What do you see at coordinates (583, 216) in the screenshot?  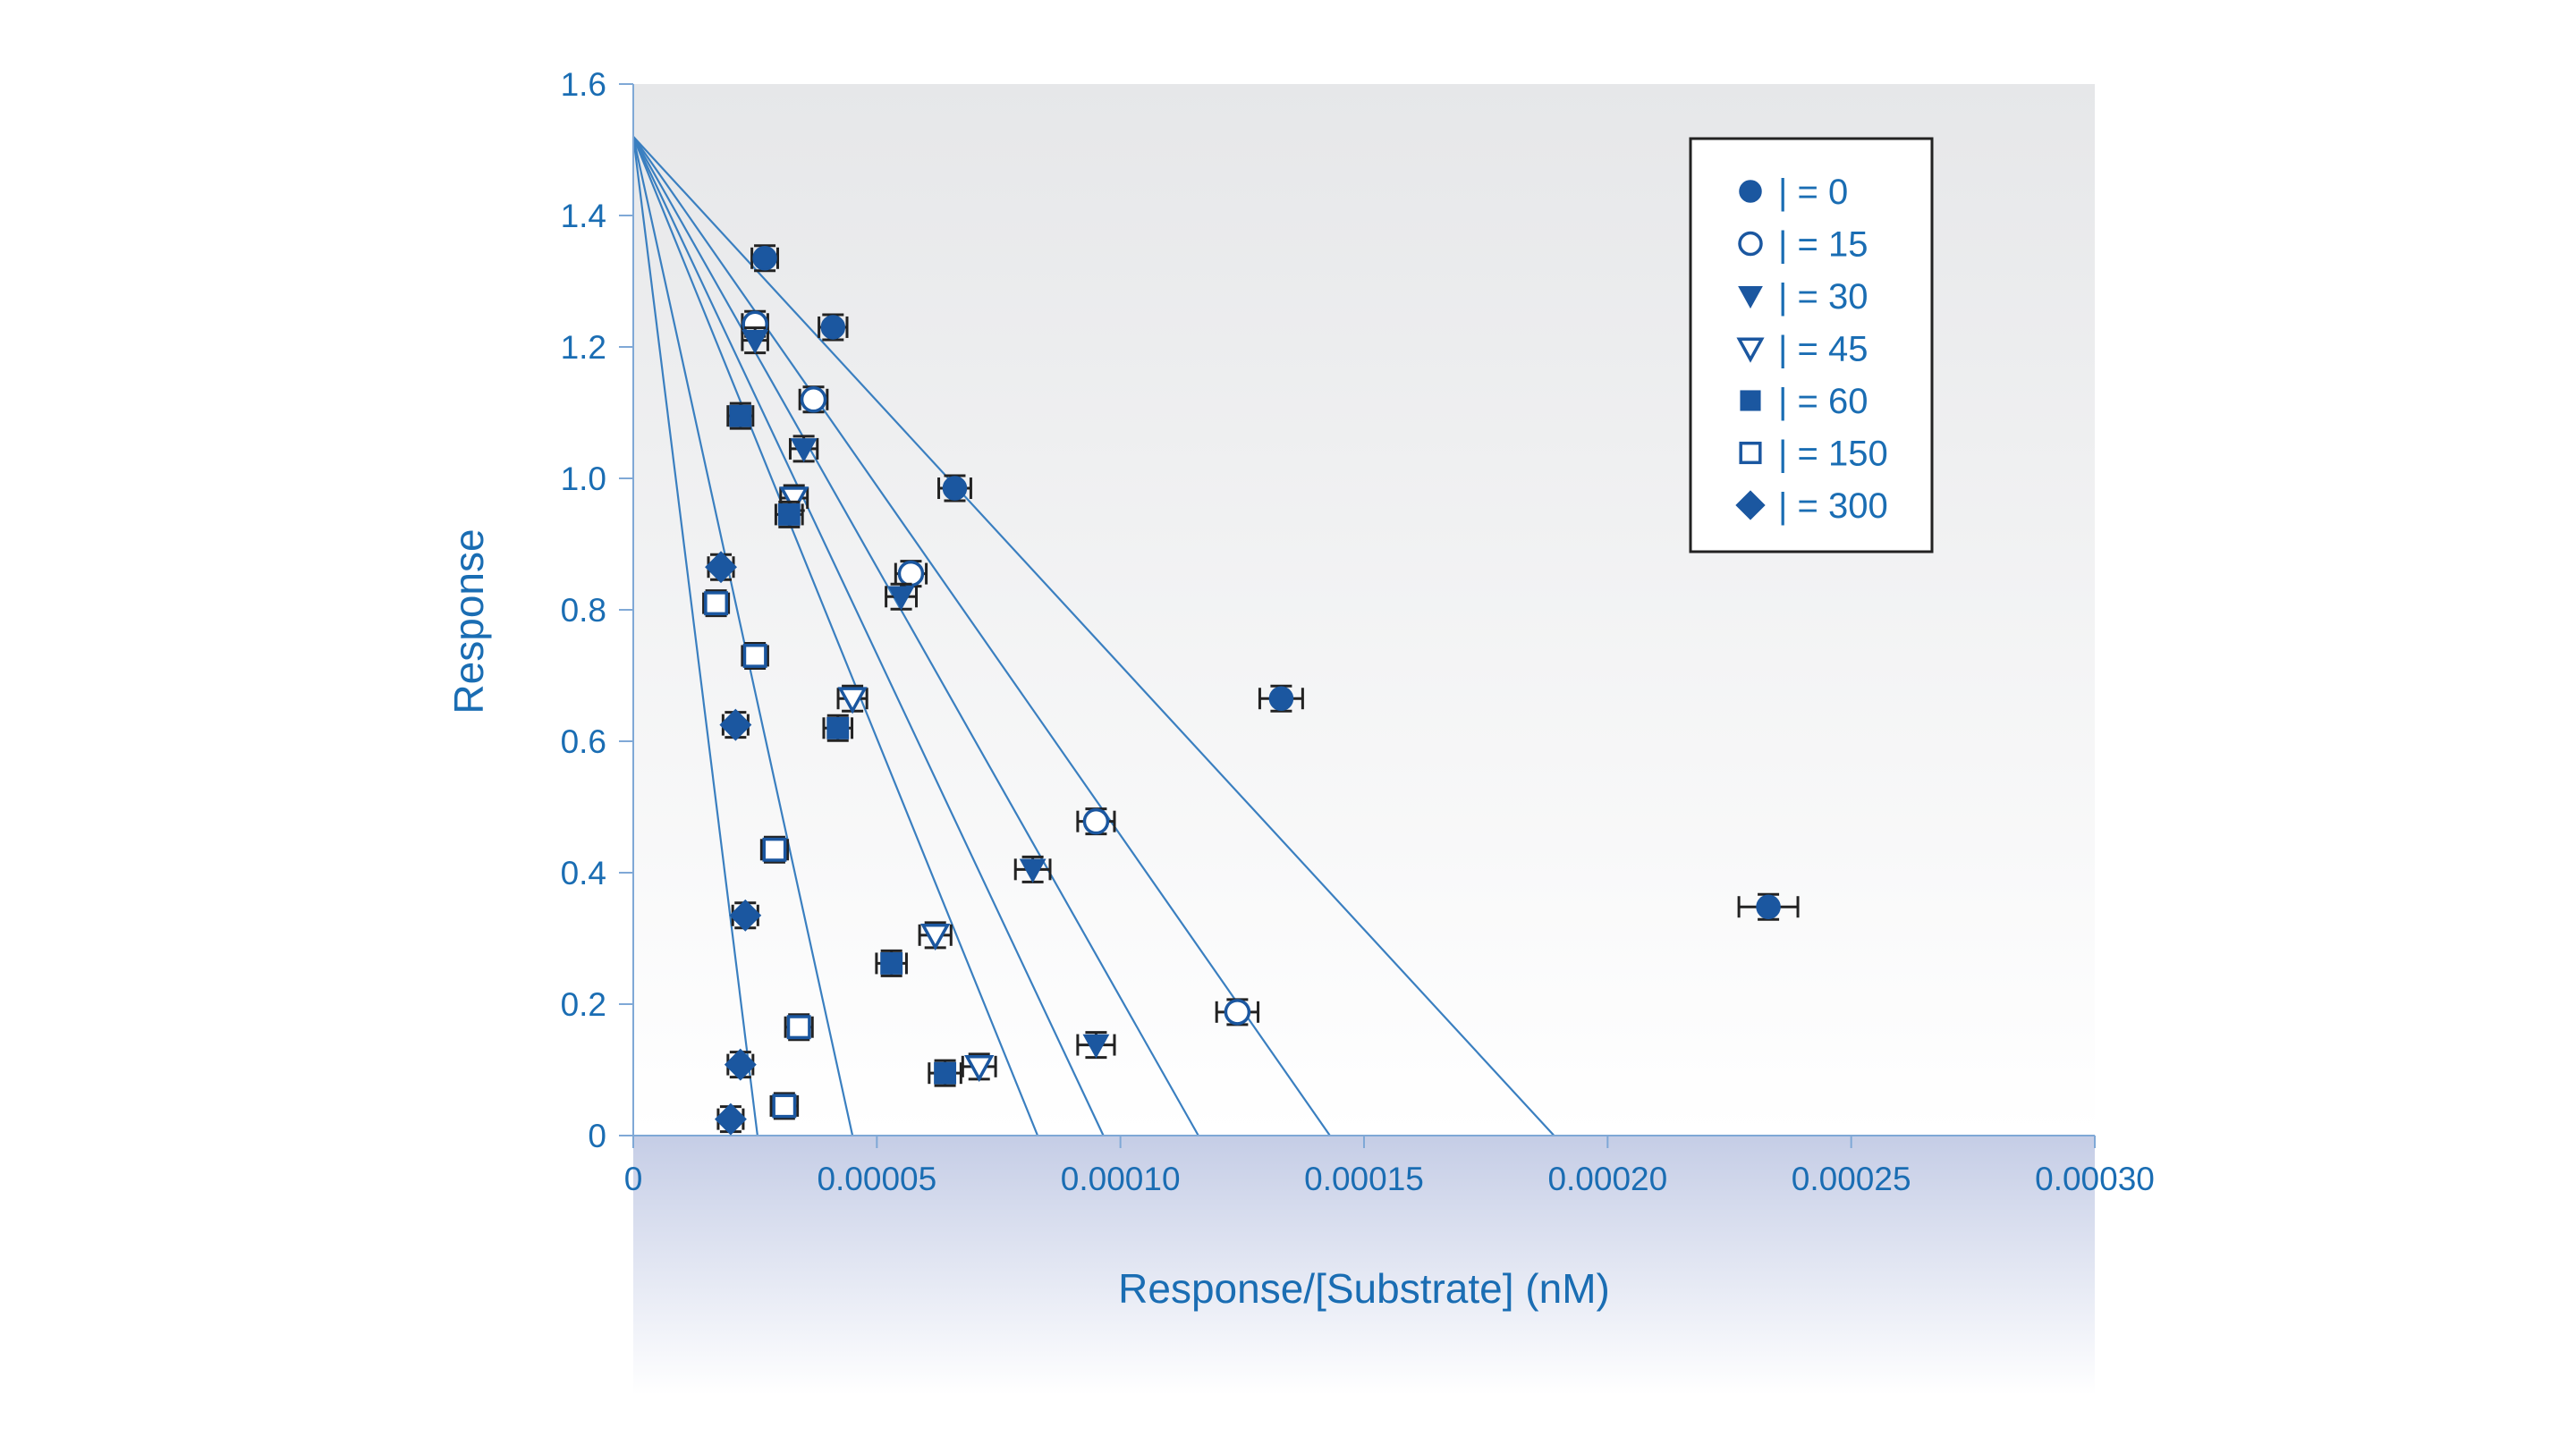 I see `y-tick-label: 1.4` at bounding box center [583, 216].